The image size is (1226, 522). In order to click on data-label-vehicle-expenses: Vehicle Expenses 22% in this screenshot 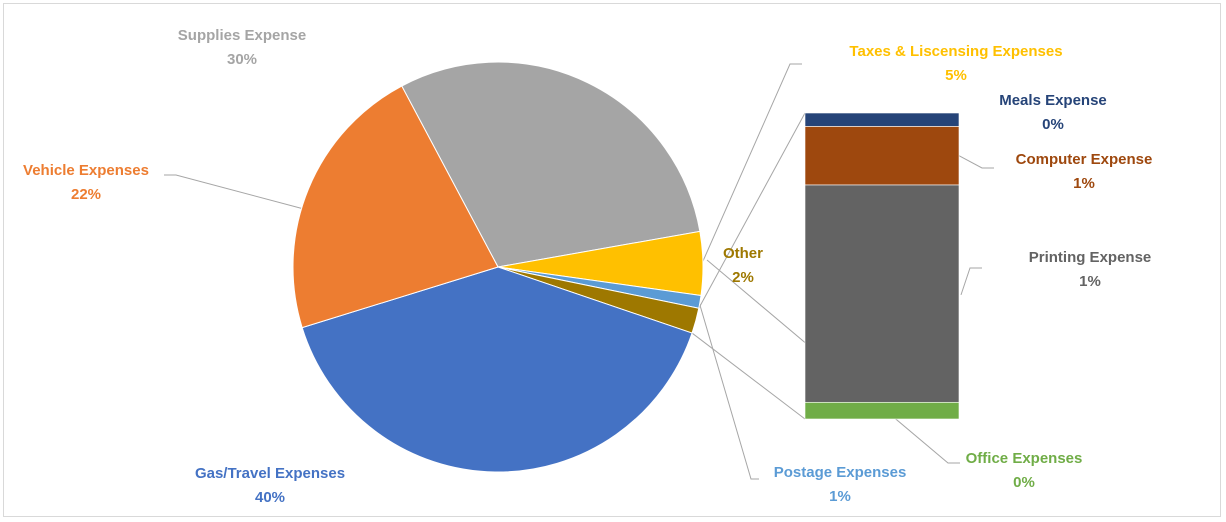, I will do `click(86, 182)`.